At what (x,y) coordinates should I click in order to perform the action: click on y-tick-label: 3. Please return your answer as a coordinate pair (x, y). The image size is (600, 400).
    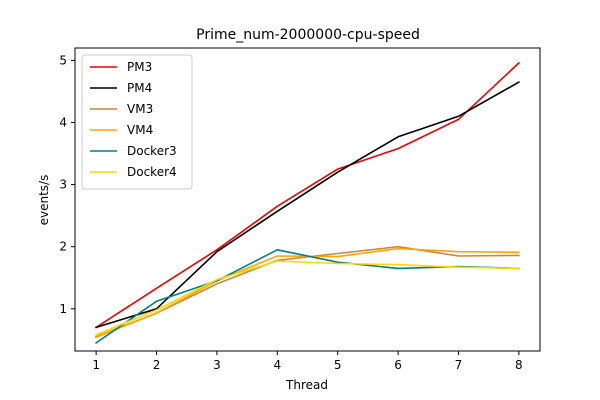
    Looking at the image, I should click on (63, 185).